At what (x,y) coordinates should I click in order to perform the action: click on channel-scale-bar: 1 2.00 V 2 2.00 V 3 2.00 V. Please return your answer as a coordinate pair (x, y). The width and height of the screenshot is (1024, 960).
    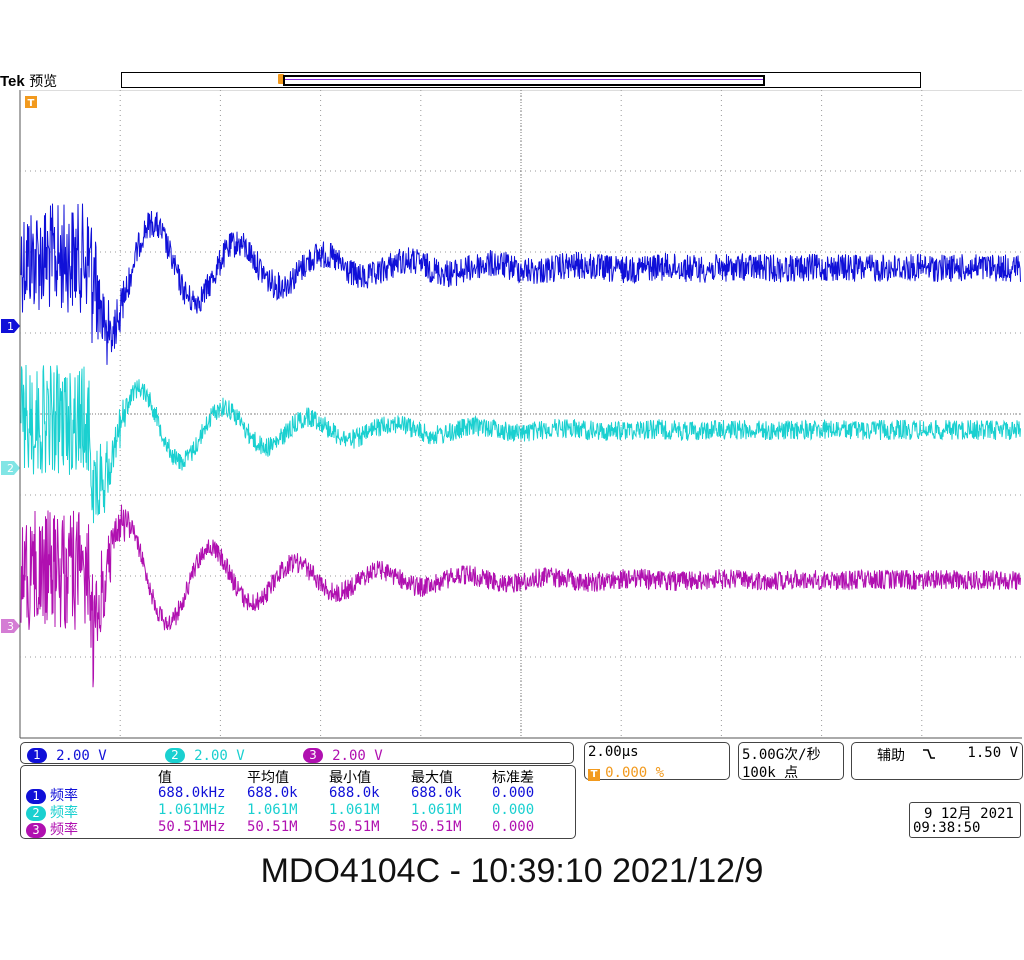
    Looking at the image, I should click on (297, 753).